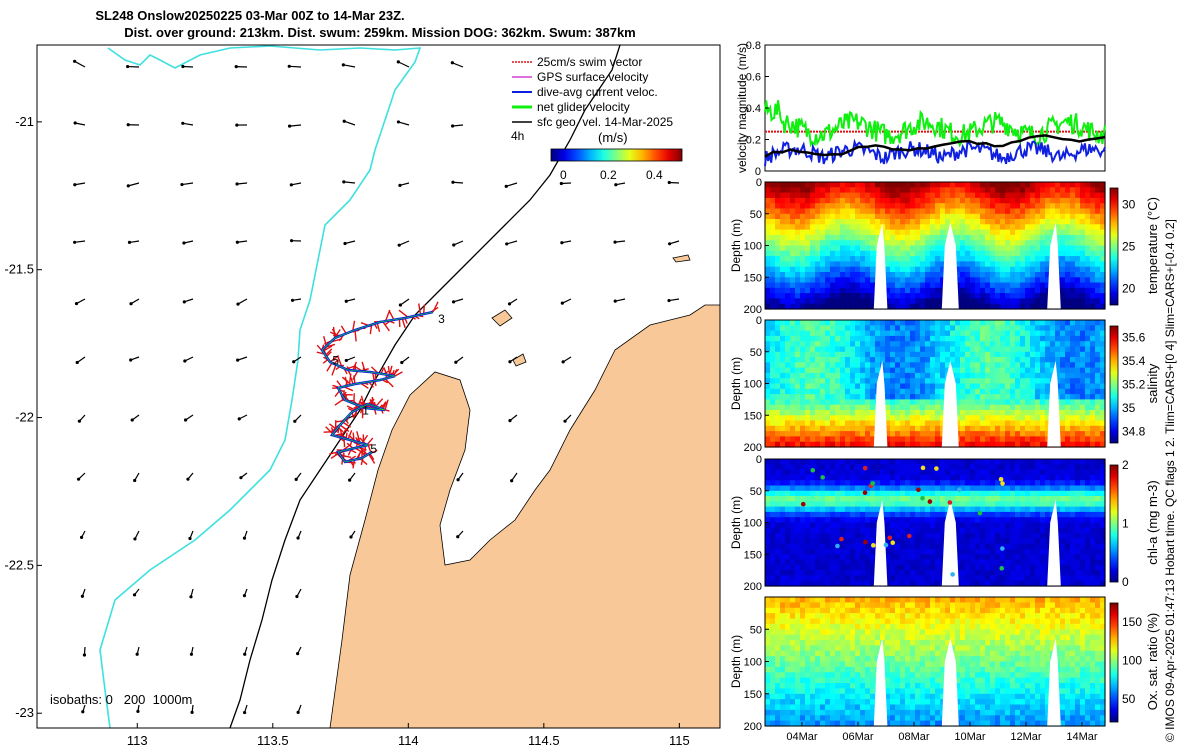 Image resolution: width=1200 pixels, height=750 pixels. I want to click on salinity-cbar-tick-1: 35, so click(1129, 408).